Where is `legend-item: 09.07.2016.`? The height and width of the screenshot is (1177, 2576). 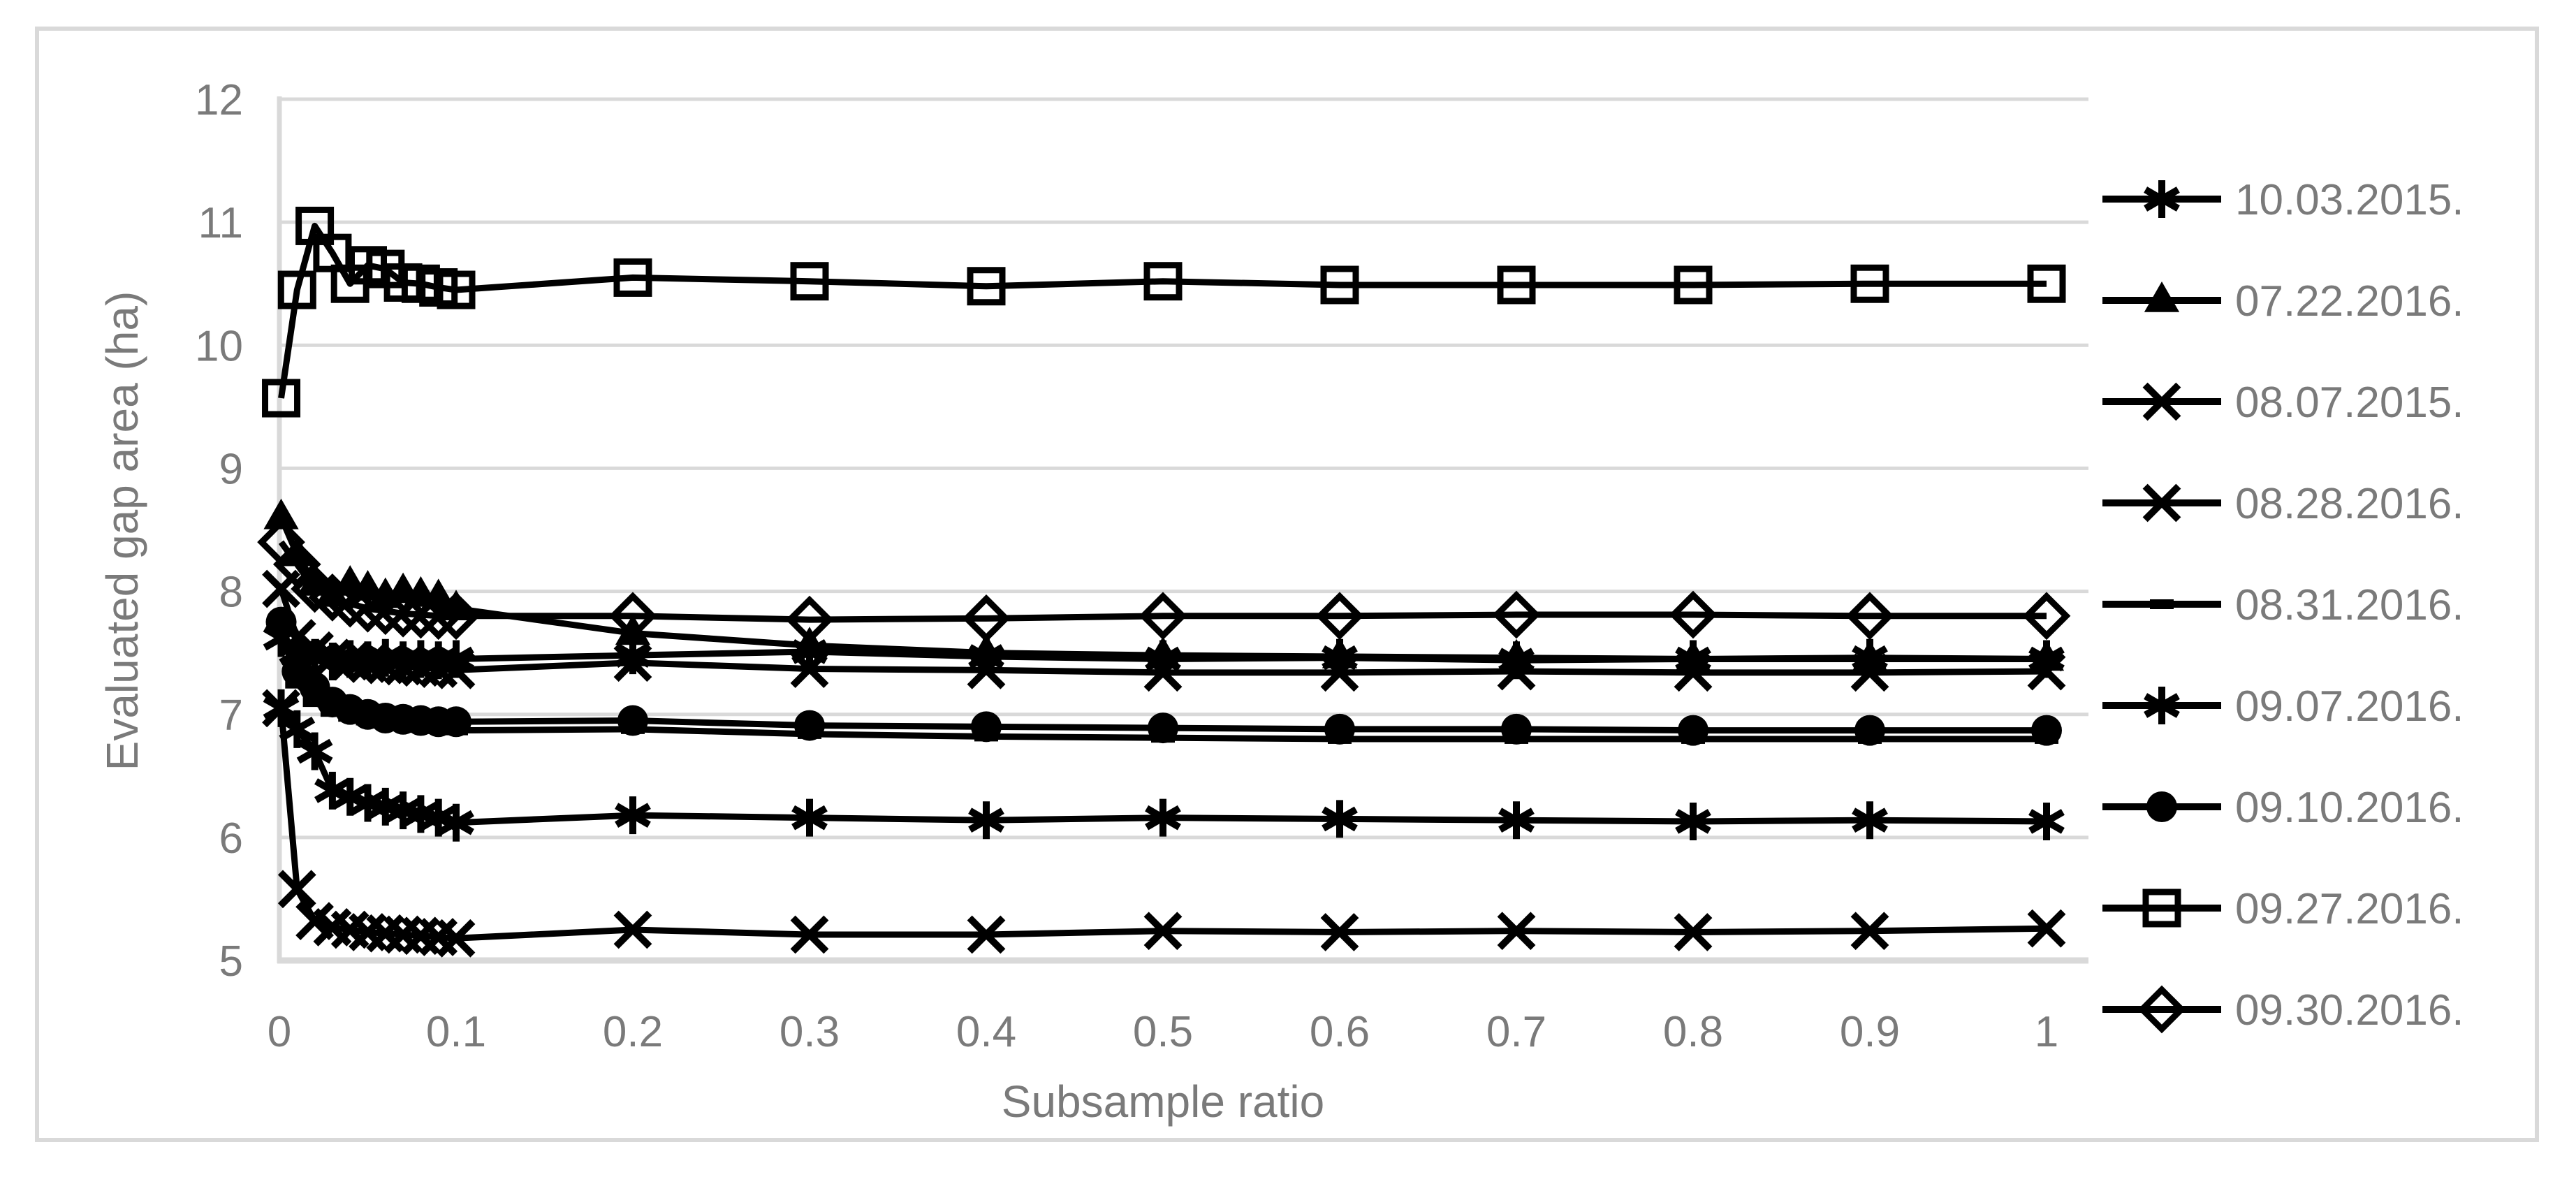
legend-item: 09.07.2016. is located at coordinates (2283, 706).